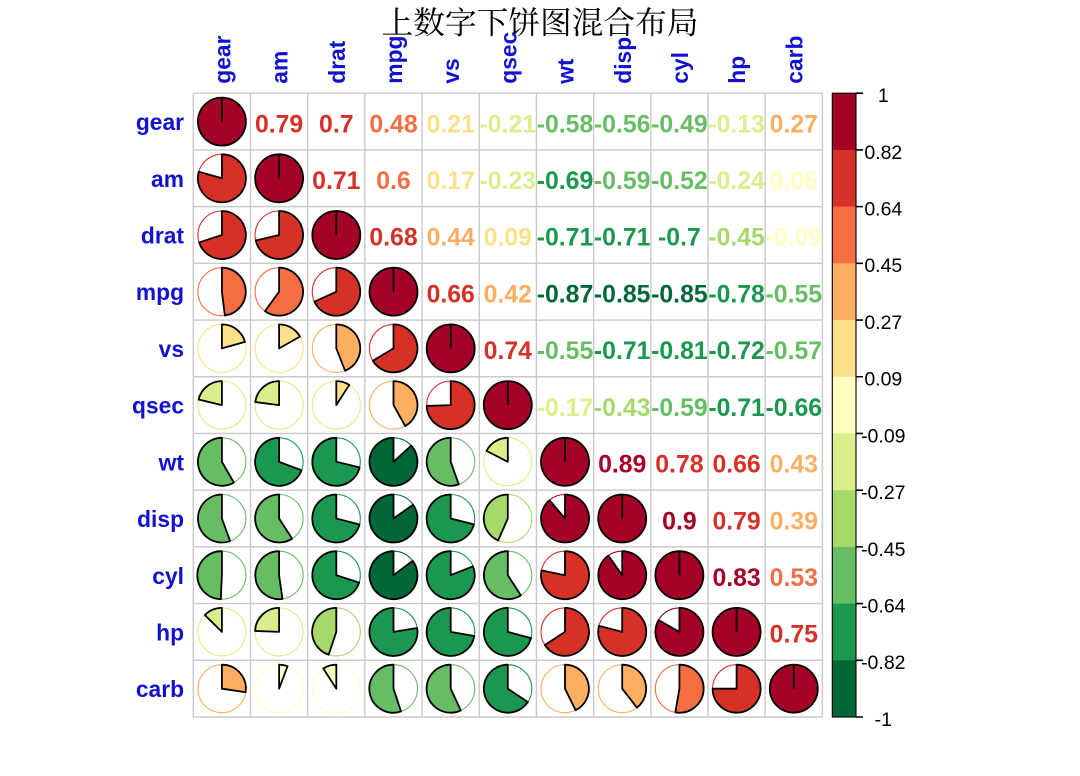  I want to click on svg-text: 0.42, so click(508, 294).